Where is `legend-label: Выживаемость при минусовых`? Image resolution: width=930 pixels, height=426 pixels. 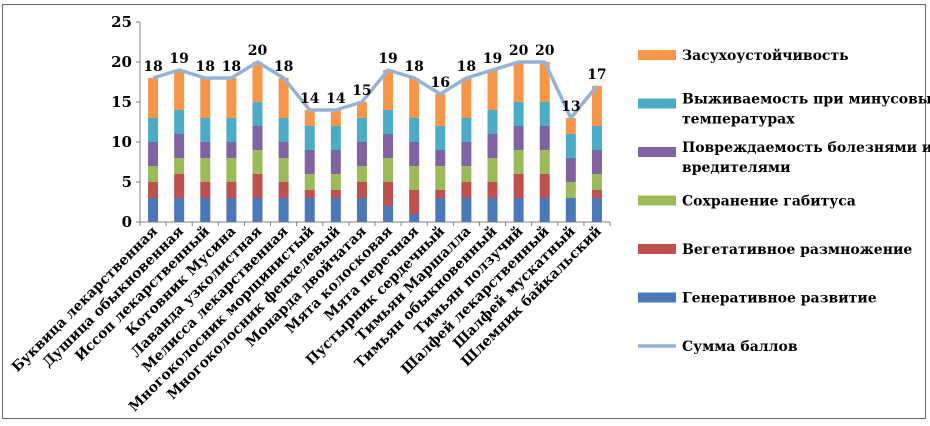 legend-label: Выживаемость при минусовых is located at coordinates (806, 100).